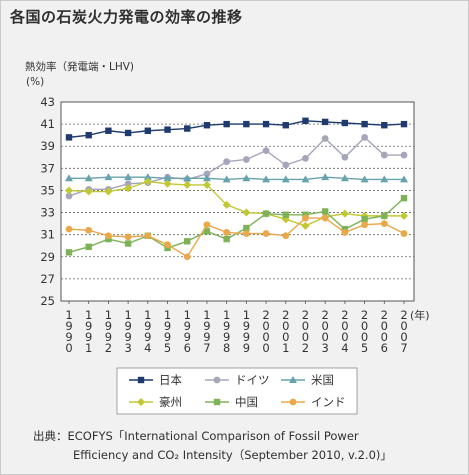 This screenshot has width=469, height=475. Describe the element at coordinates (252, 380) in the screenshot. I see `legend-label: ドイツ` at that location.